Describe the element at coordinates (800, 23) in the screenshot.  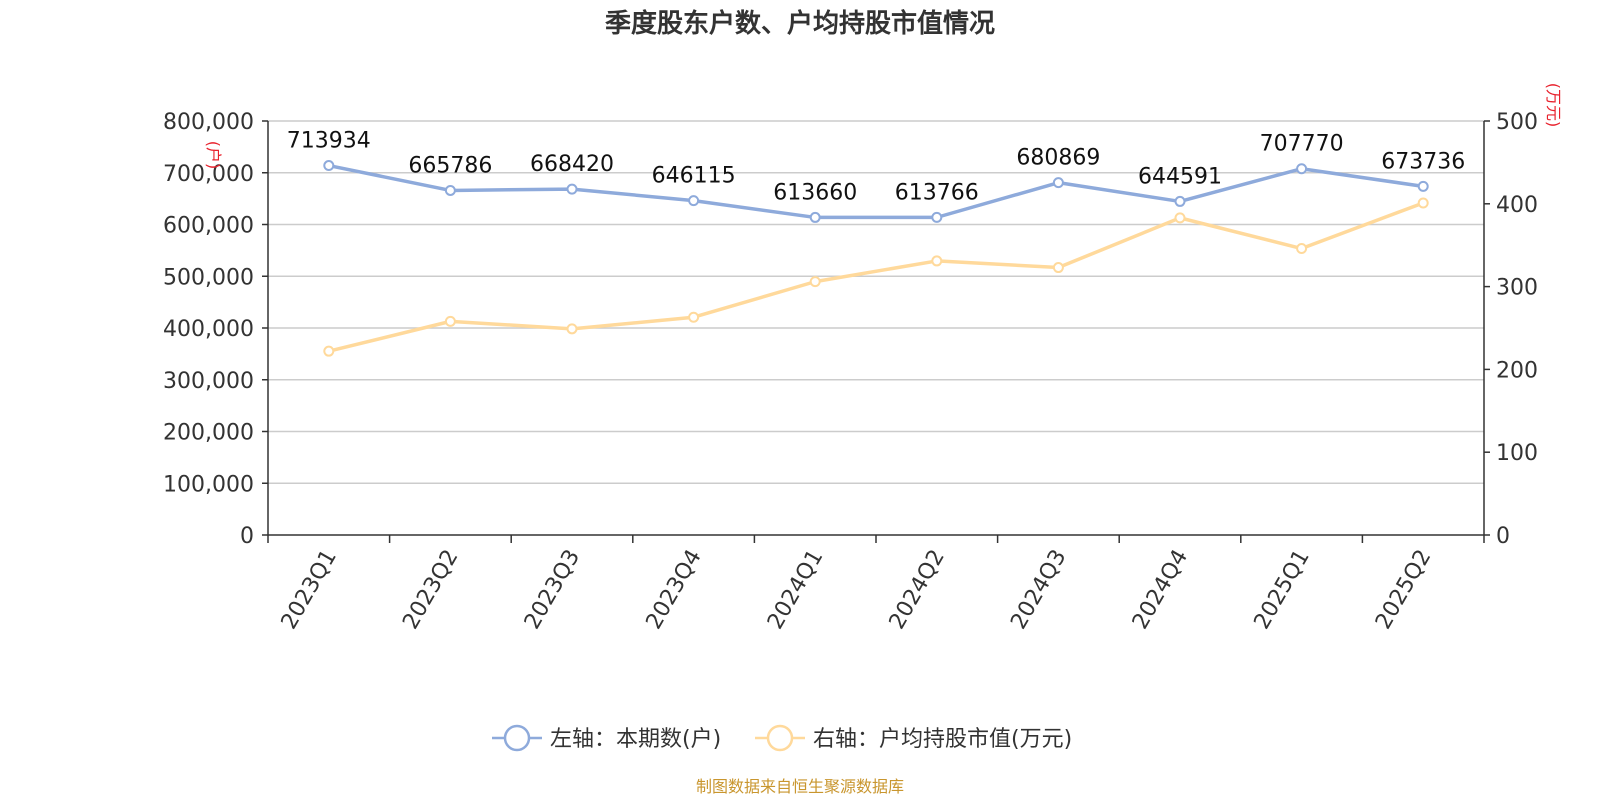
I see `chart-title: 季度股东户数、户均持股市值情况` at that location.